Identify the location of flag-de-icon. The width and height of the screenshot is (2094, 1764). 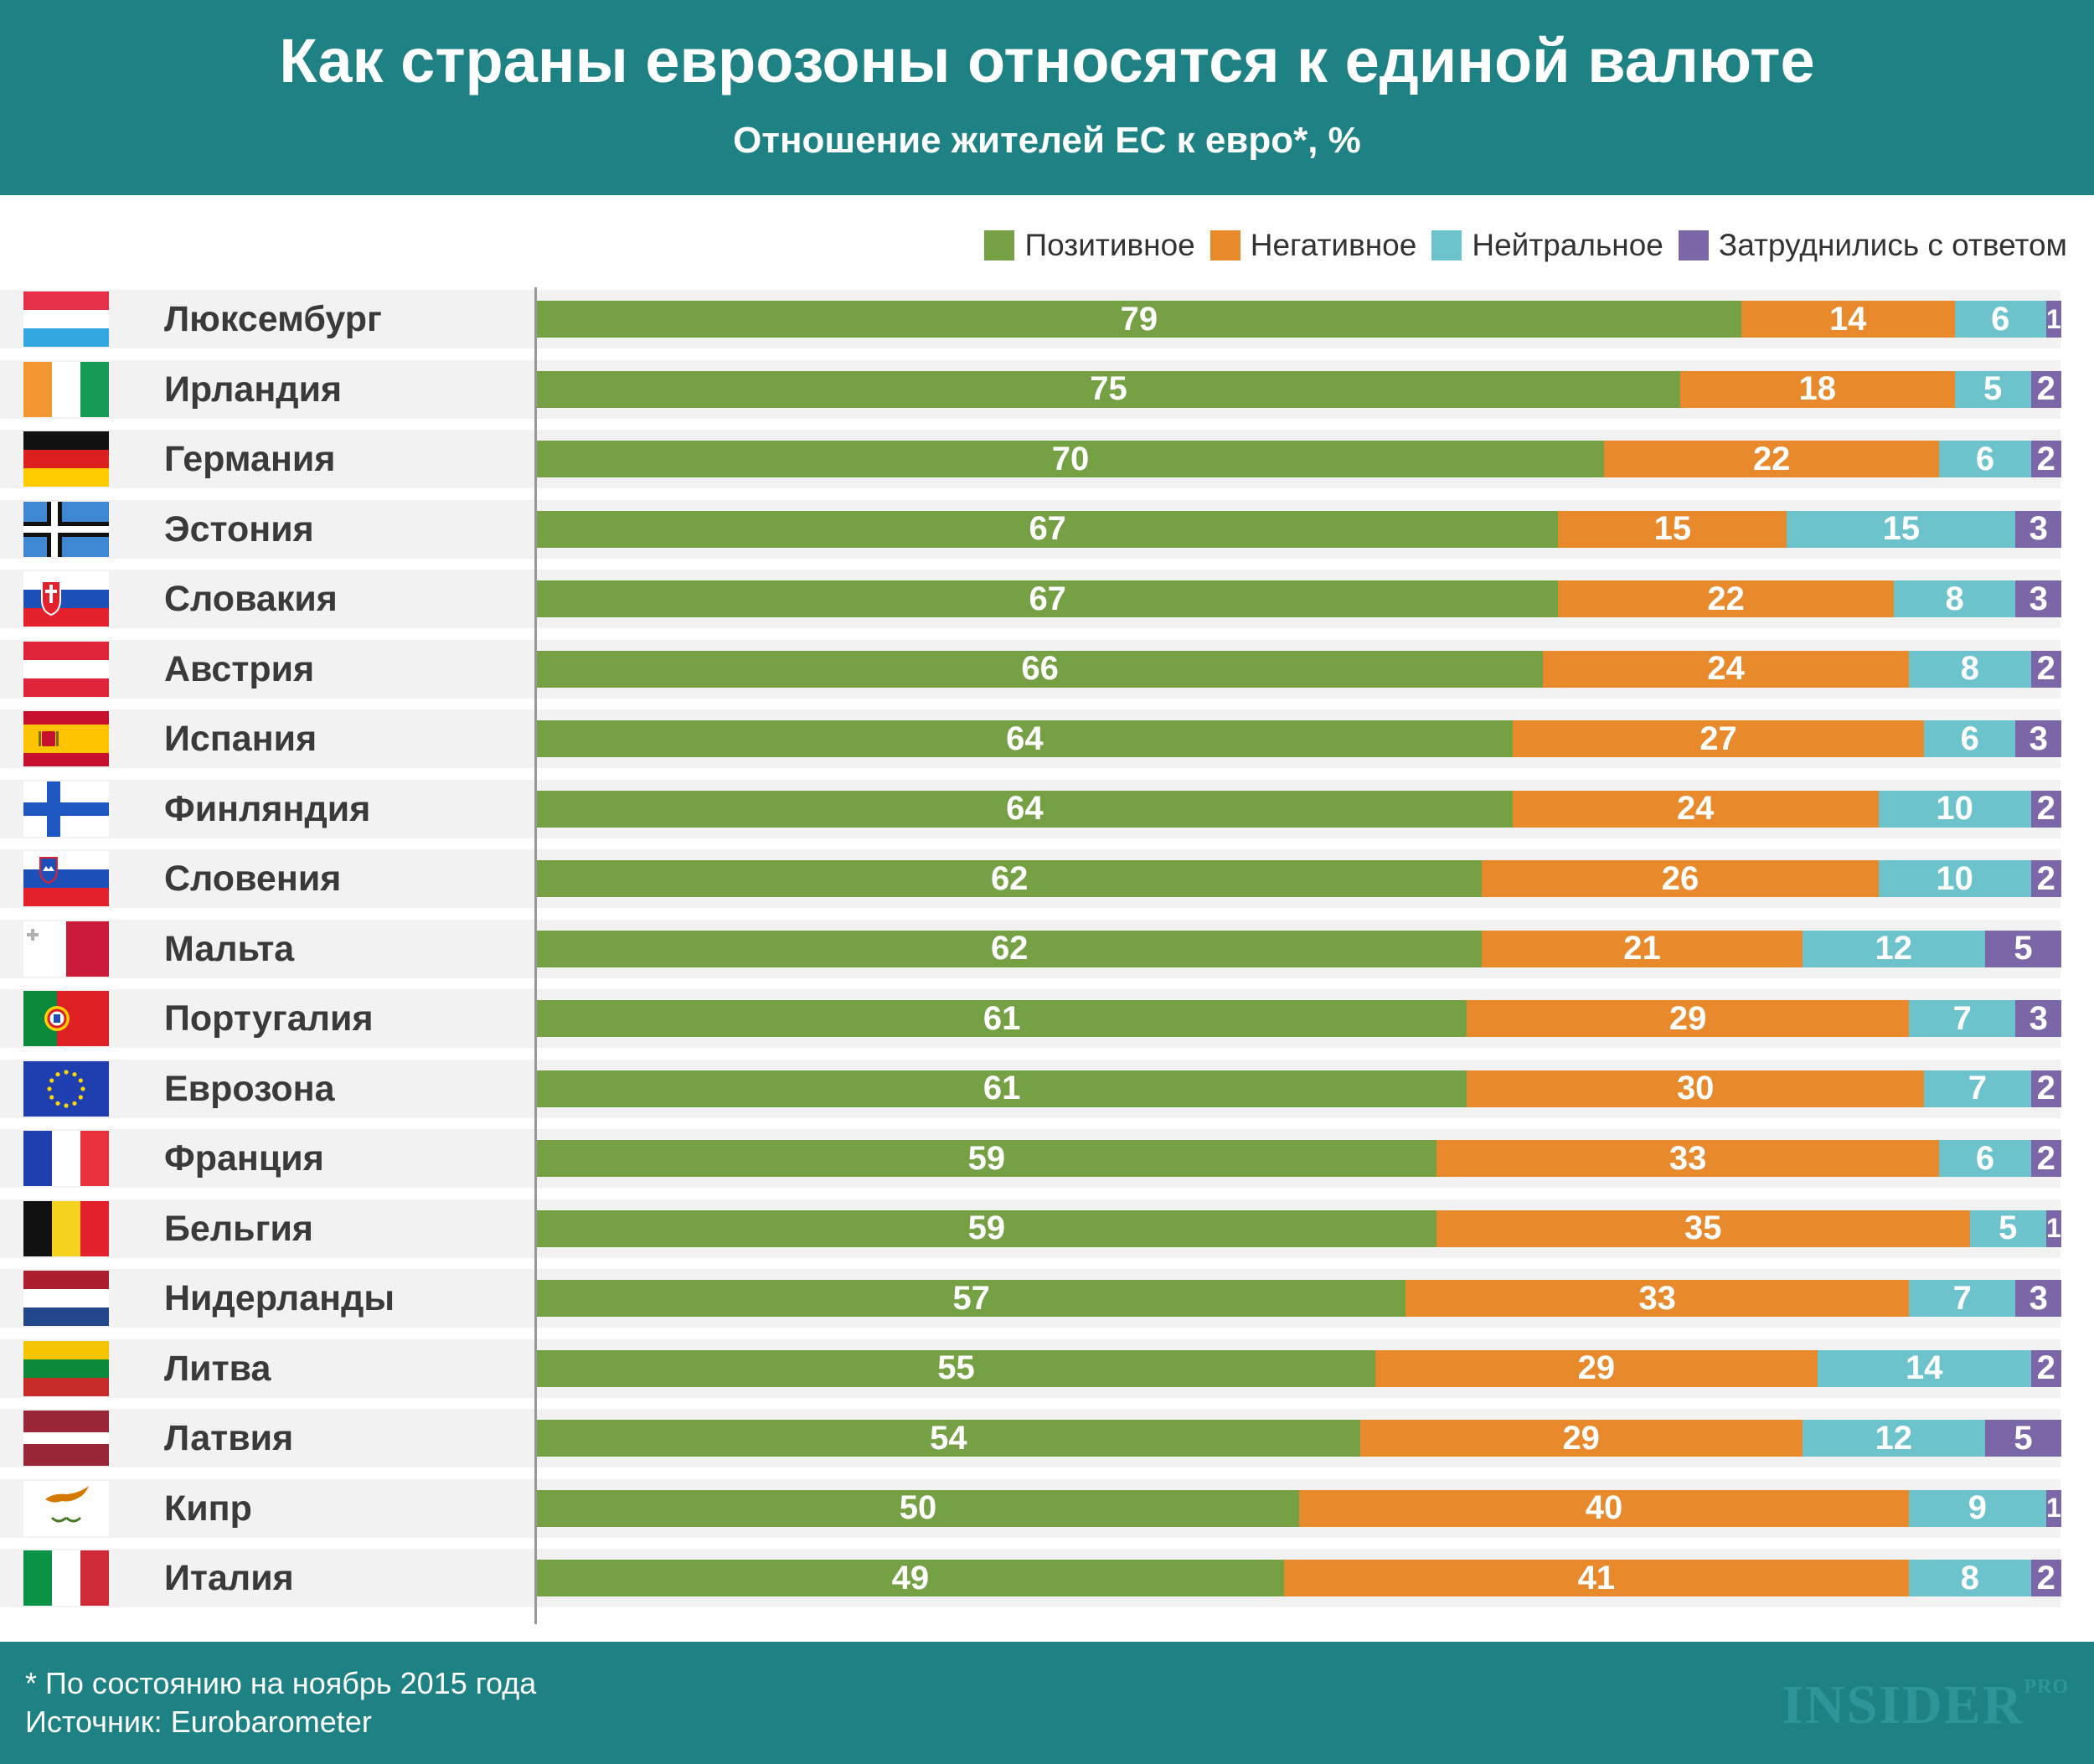
(66, 459).